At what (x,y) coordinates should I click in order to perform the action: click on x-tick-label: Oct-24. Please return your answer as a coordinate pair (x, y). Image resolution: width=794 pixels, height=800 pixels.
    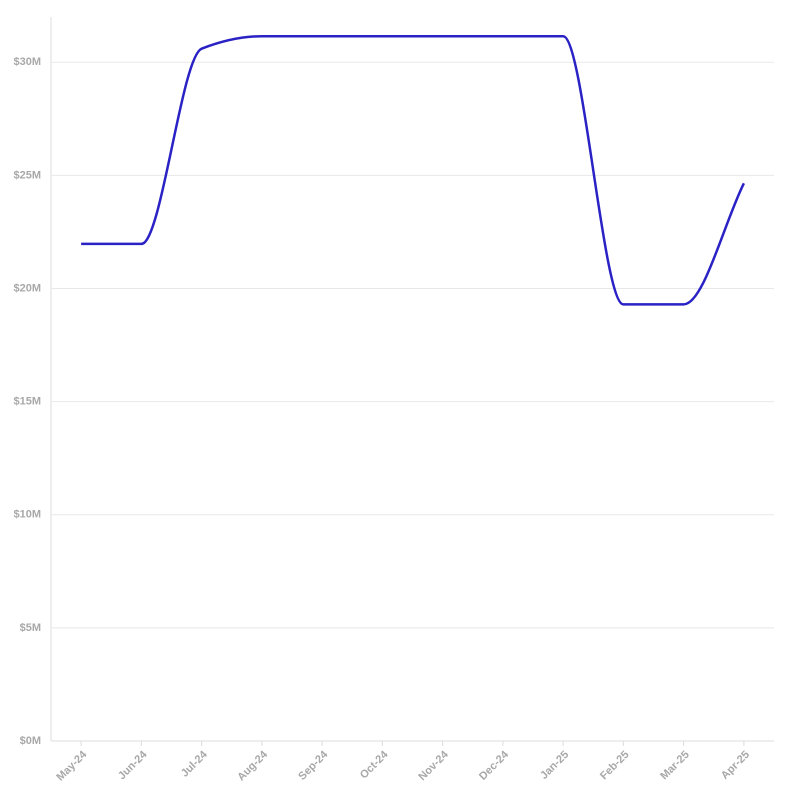
    Looking at the image, I should click on (374, 764).